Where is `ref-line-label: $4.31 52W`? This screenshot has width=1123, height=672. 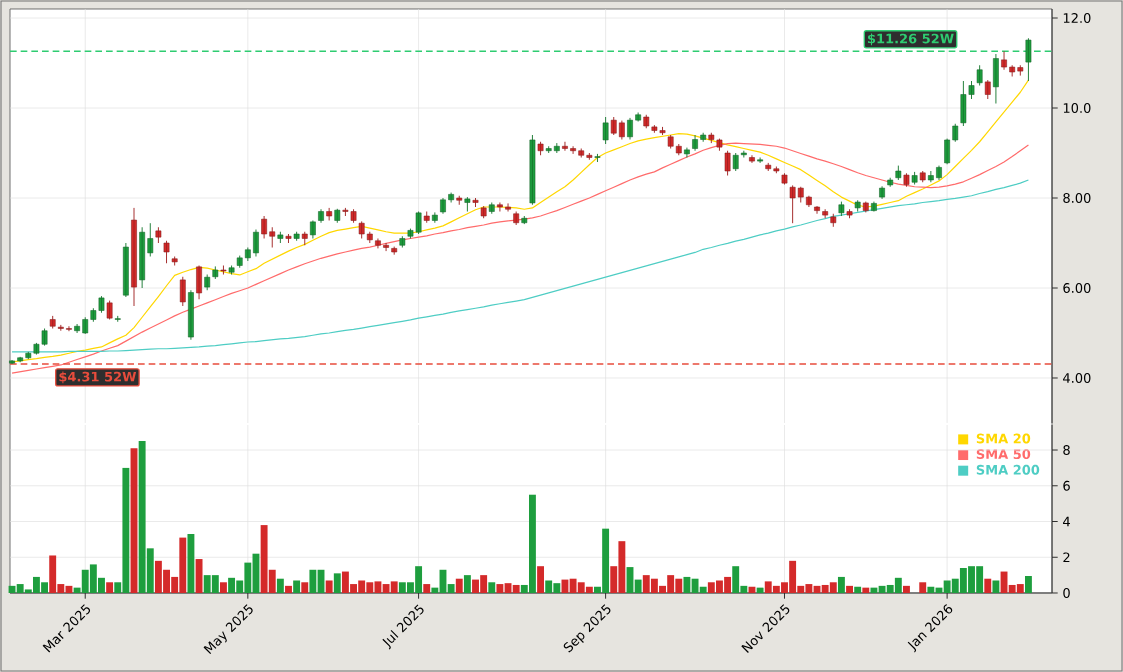
ref-line-label: $4.31 52W is located at coordinates (98, 377).